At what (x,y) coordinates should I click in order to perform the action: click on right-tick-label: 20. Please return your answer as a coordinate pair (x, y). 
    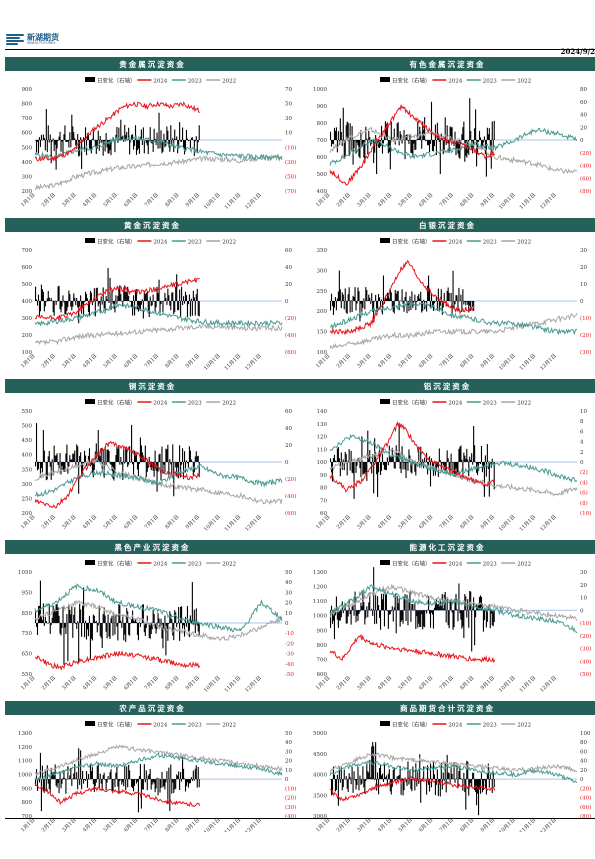
    Looking at the image, I should click on (288, 604).